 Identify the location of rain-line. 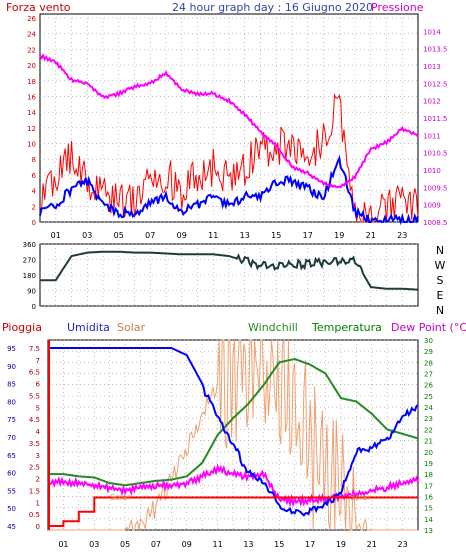
(233, 511).